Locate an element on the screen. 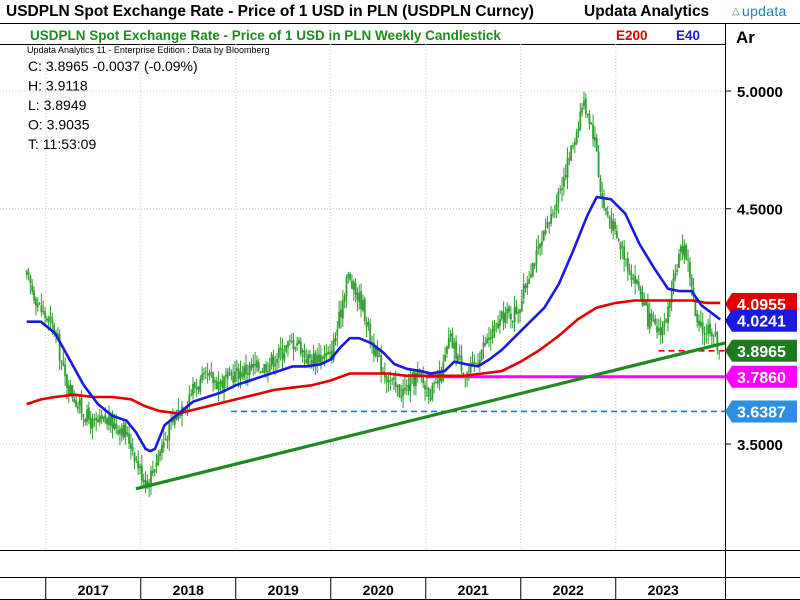  ohlc-readout-line: T: 11:53:09 is located at coordinates (62, 144).